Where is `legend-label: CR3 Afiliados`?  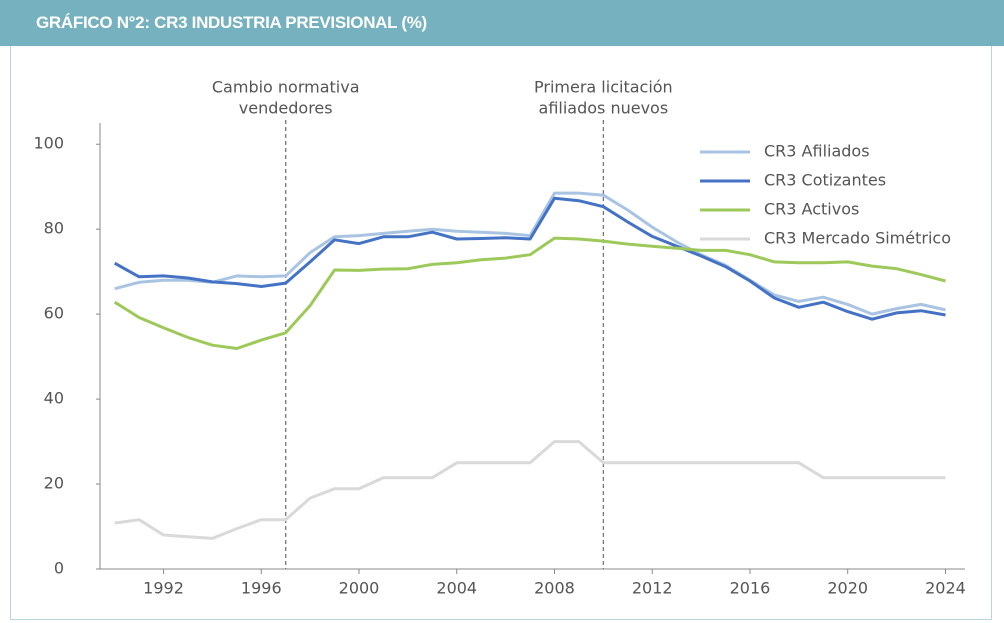
legend-label: CR3 Afiliados is located at coordinates (817, 151).